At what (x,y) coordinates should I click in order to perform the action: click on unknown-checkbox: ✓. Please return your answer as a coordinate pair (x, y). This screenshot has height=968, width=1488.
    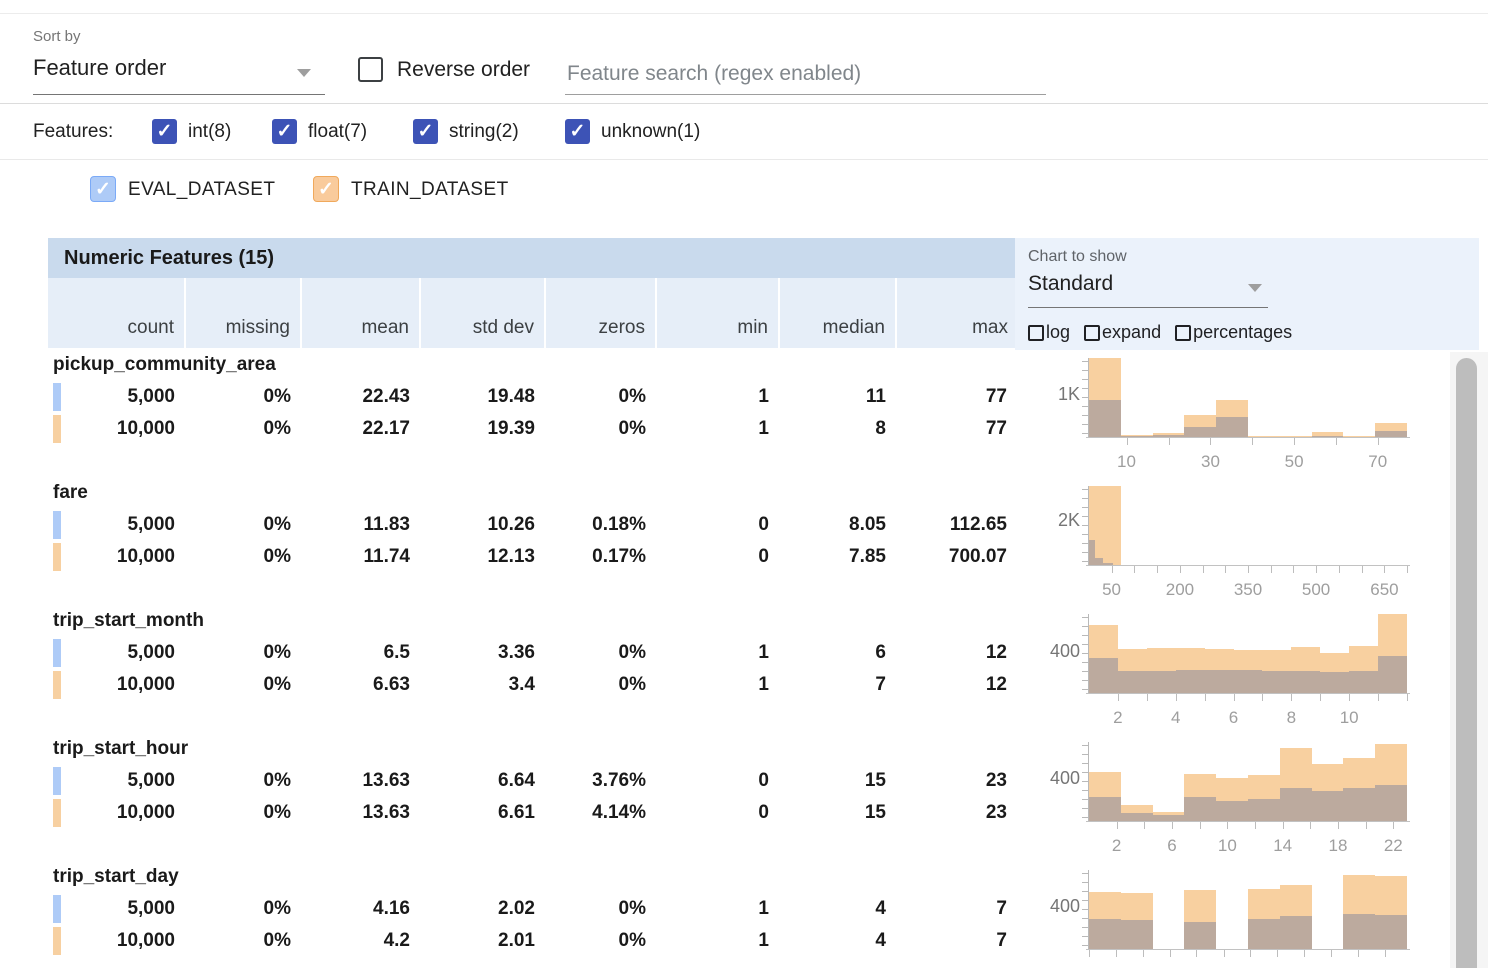
    Looking at the image, I should click on (577, 131).